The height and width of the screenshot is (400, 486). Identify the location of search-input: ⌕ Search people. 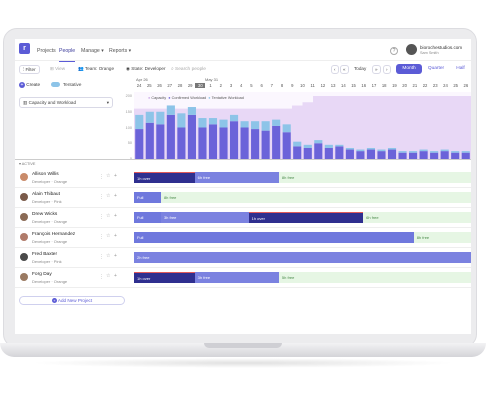
(188, 69).